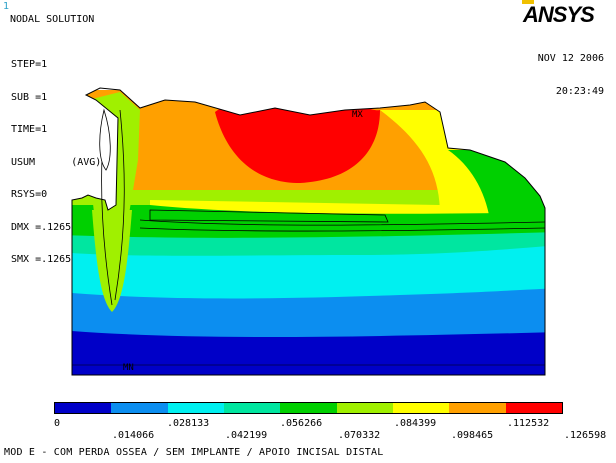 The height and width of the screenshot is (463, 616). Describe the element at coordinates (579, 91) in the screenshot. I see `time-label: 20:23:49` at that location.